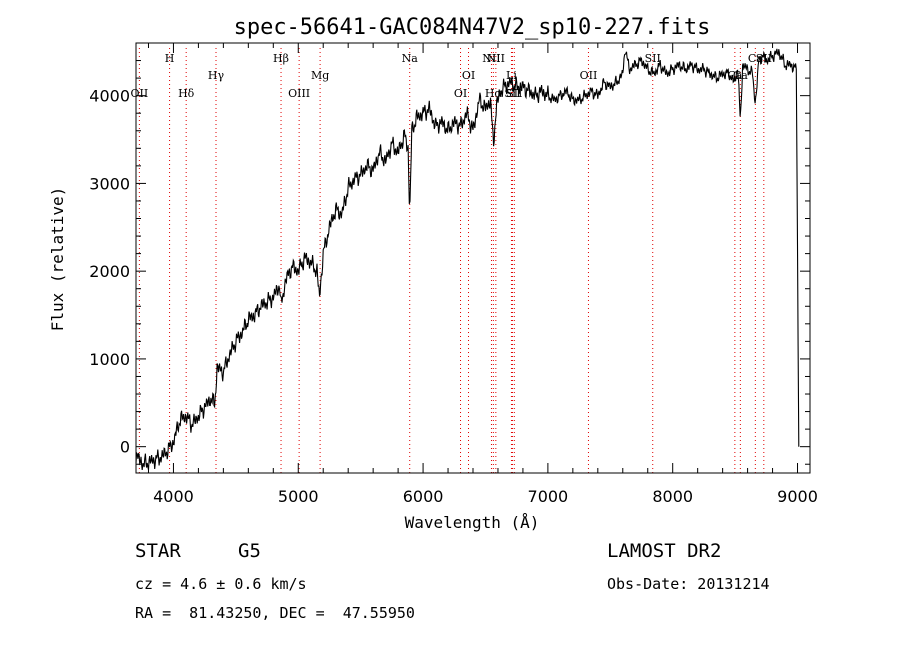 Image resolution: width=900 pixels, height=650 pixels. Describe the element at coordinates (755, 58) in the screenshot. I see `line-label: Ca` at that location.